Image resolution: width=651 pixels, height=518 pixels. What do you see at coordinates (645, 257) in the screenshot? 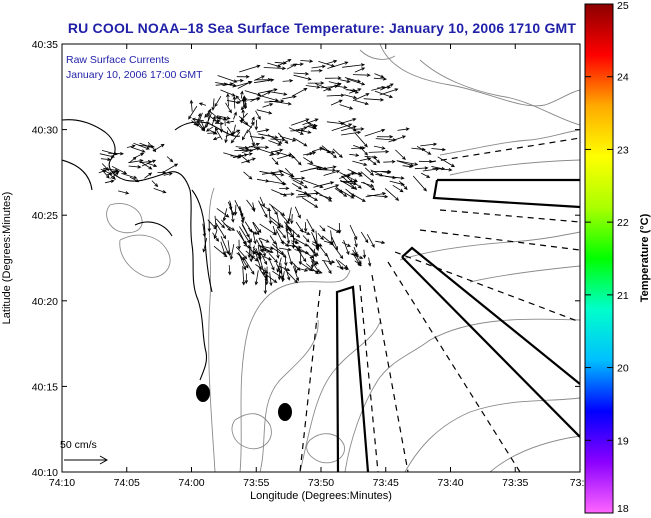
I see `colorbar-label: Temperature (°C)` at bounding box center [645, 257].